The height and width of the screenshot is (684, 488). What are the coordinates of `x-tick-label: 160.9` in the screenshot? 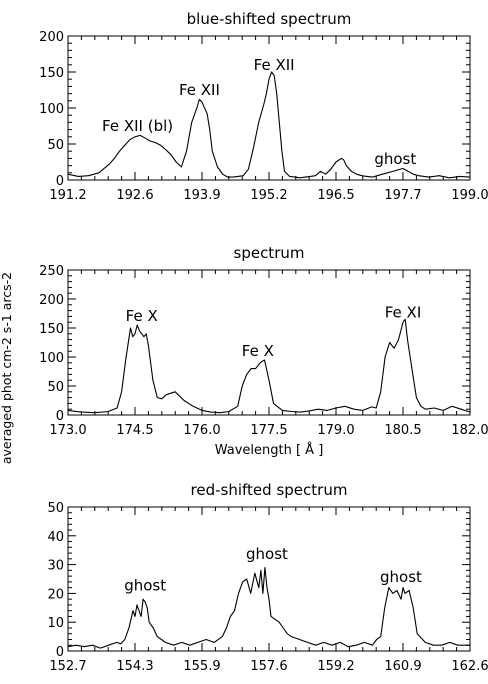 It's located at (402, 666).